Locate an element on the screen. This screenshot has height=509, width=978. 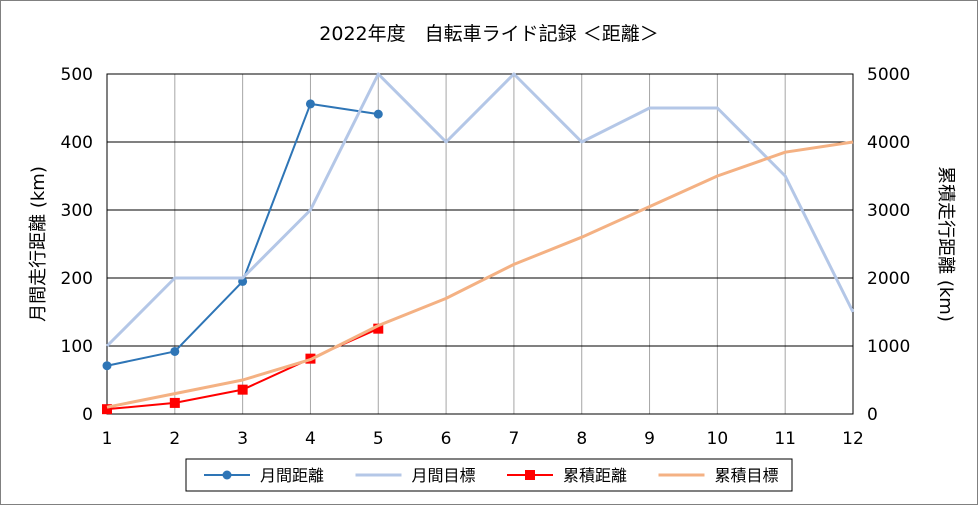
y-right-tick-label: 0 is located at coordinates (872, 415).